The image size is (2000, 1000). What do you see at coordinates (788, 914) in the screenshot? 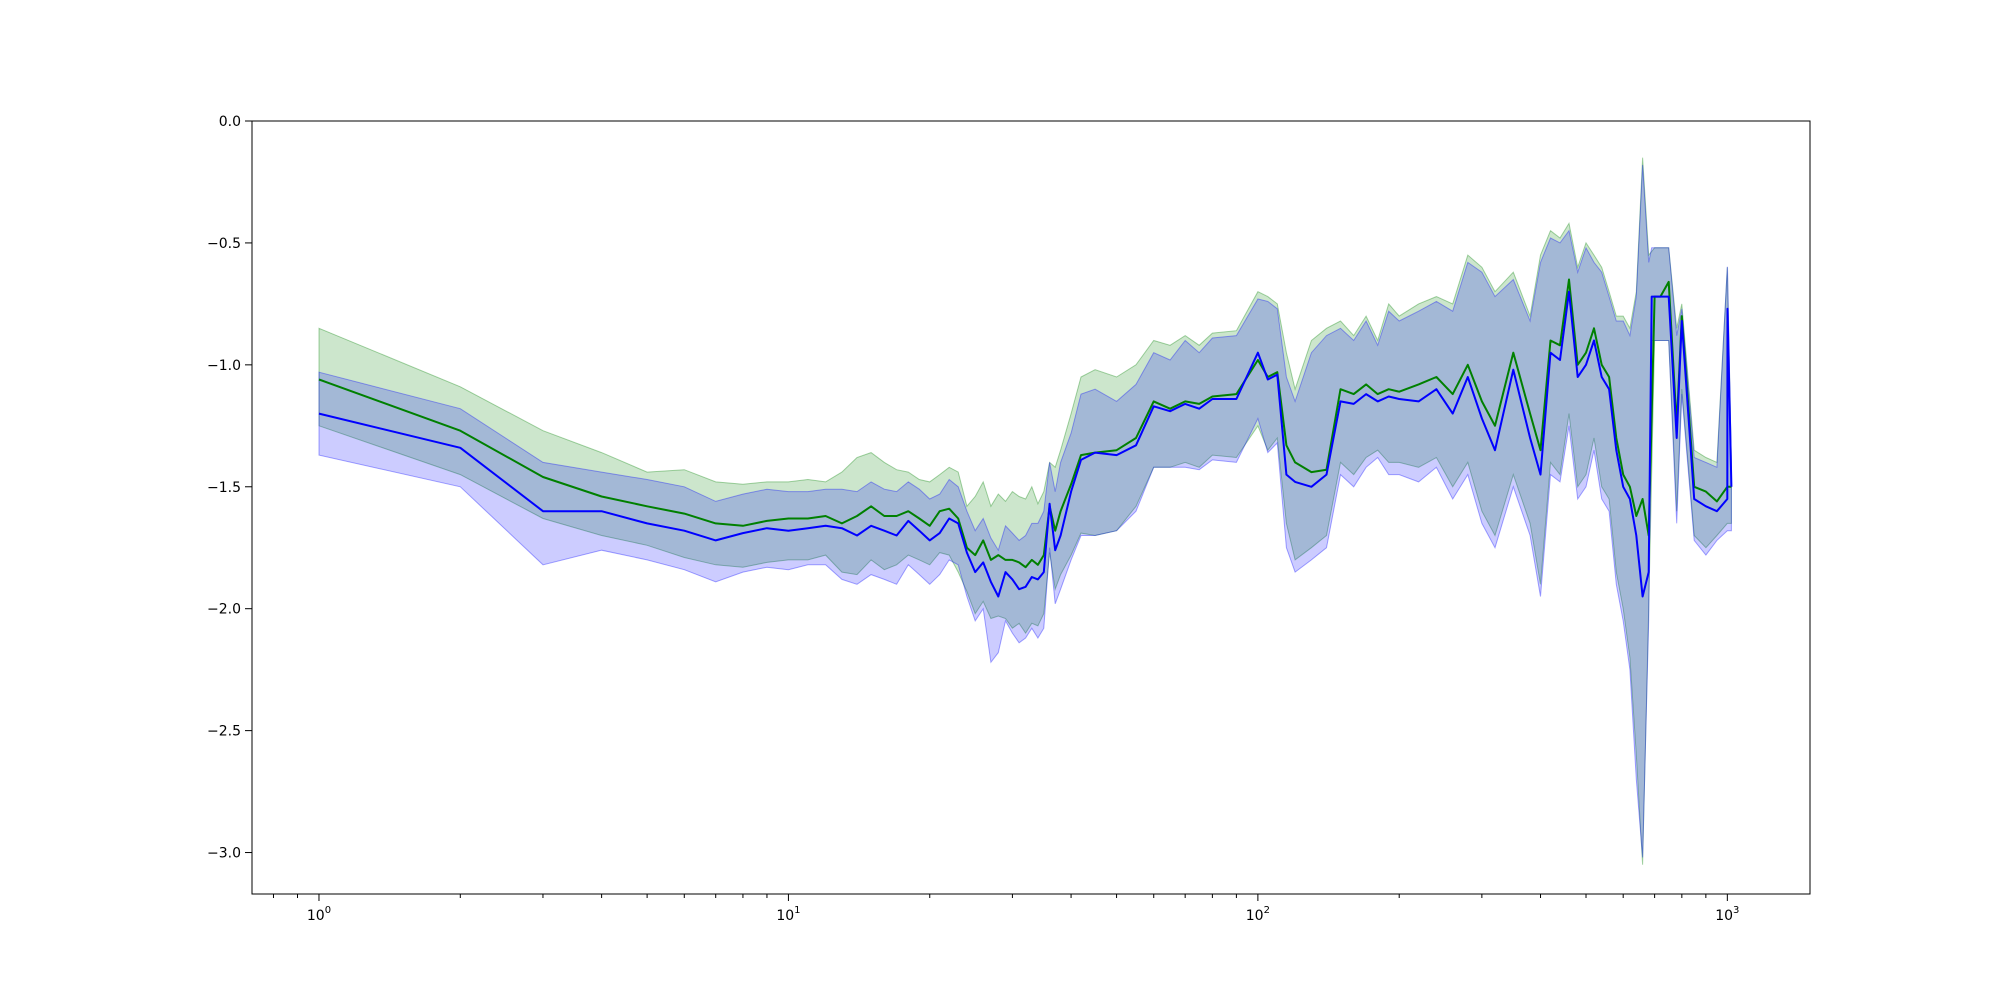
I see `x-tick-label: 10¹` at bounding box center [788, 914].